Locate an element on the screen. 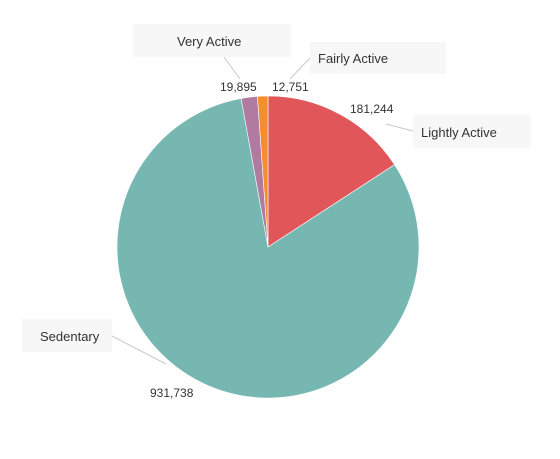 The width and height of the screenshot is (560, 459). leader-line-fairly-active is located at coordinates (300, 68).